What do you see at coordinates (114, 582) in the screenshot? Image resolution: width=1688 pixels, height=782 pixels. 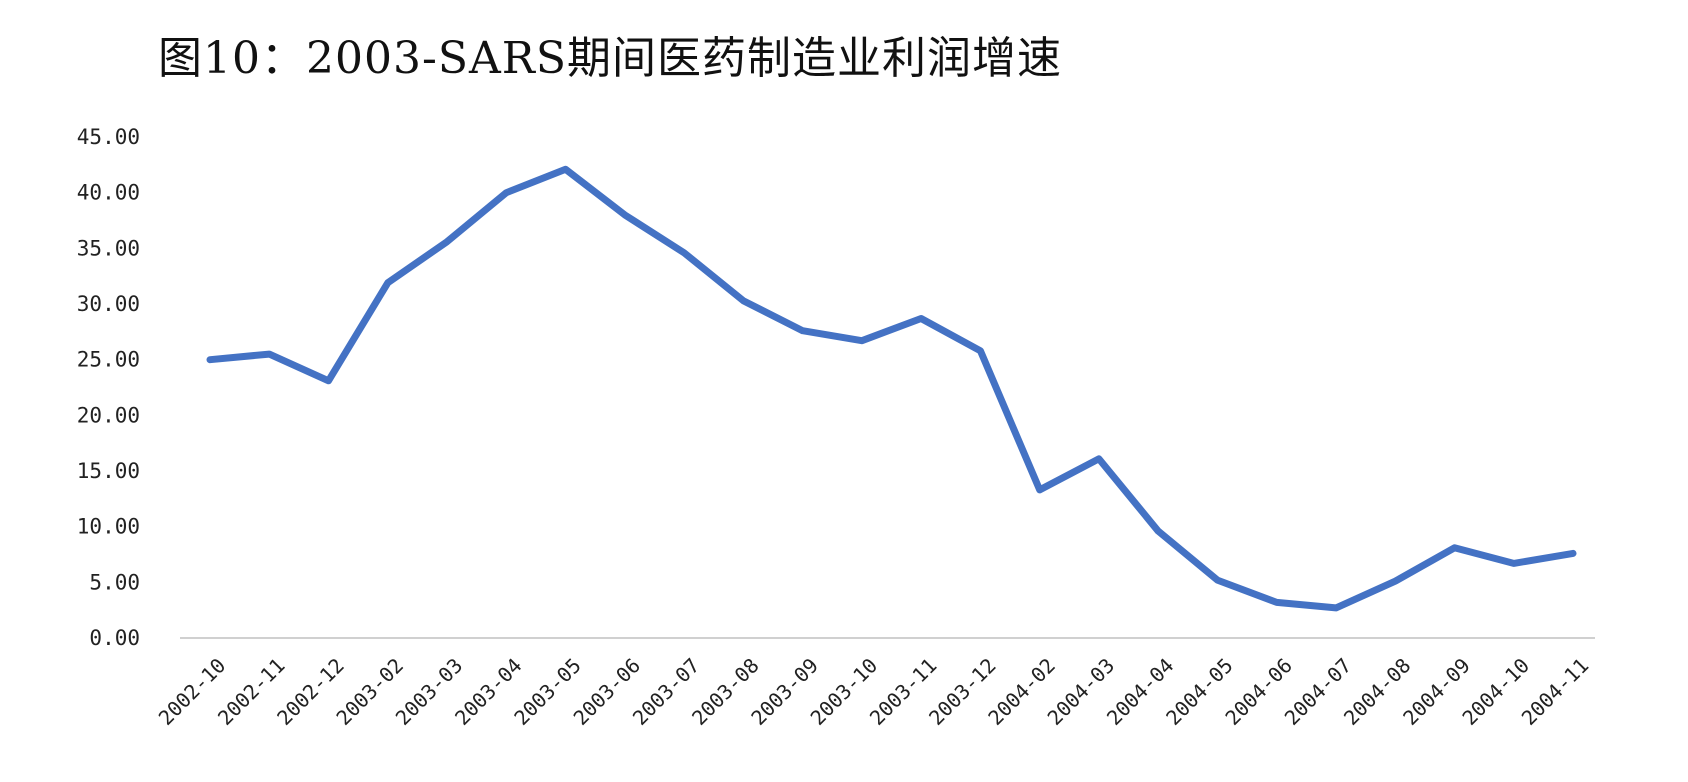 I see `y-tick-label: 5.00` at bounding box center [114, 582].